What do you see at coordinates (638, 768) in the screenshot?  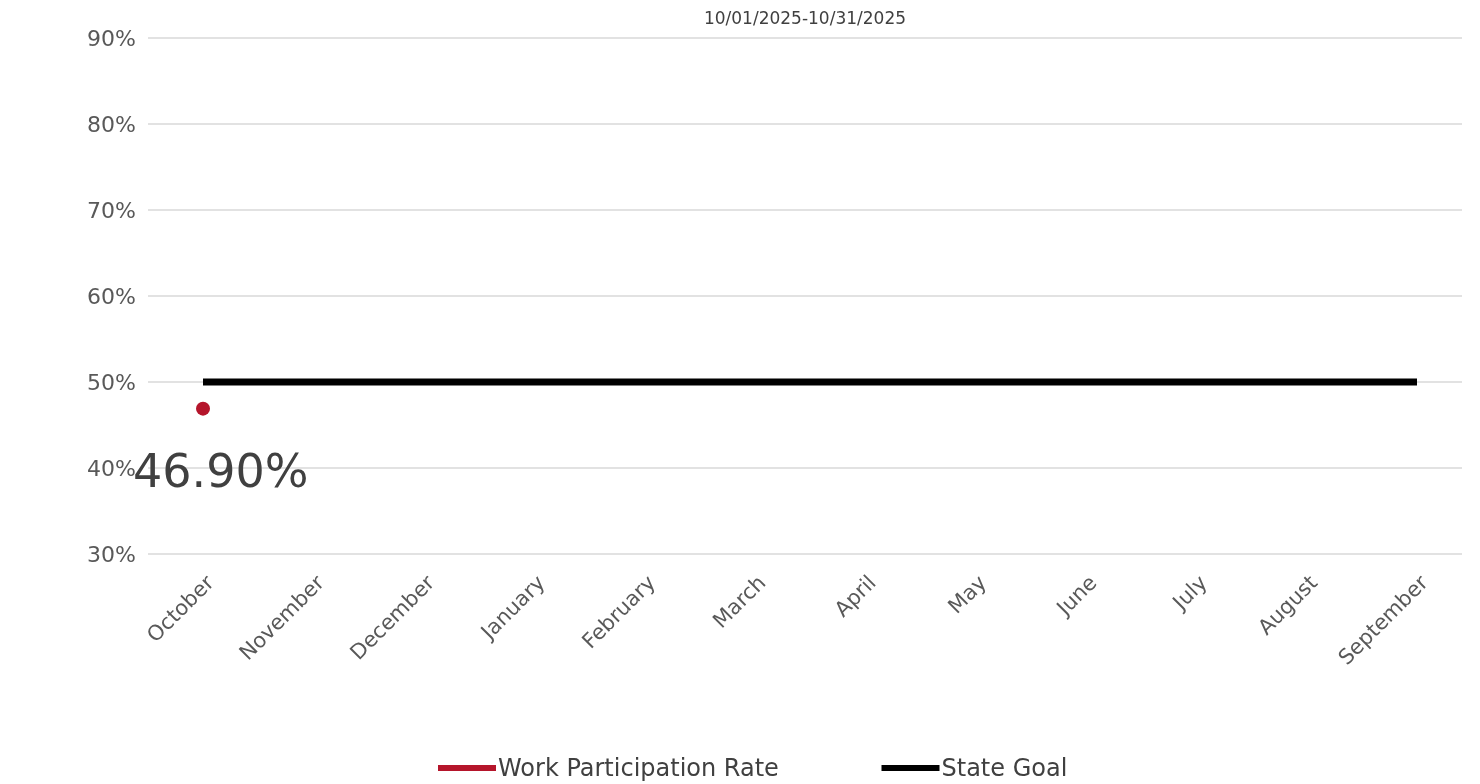 I see `legend-label: Work Participation Rate` at bounding box center [638, 768].